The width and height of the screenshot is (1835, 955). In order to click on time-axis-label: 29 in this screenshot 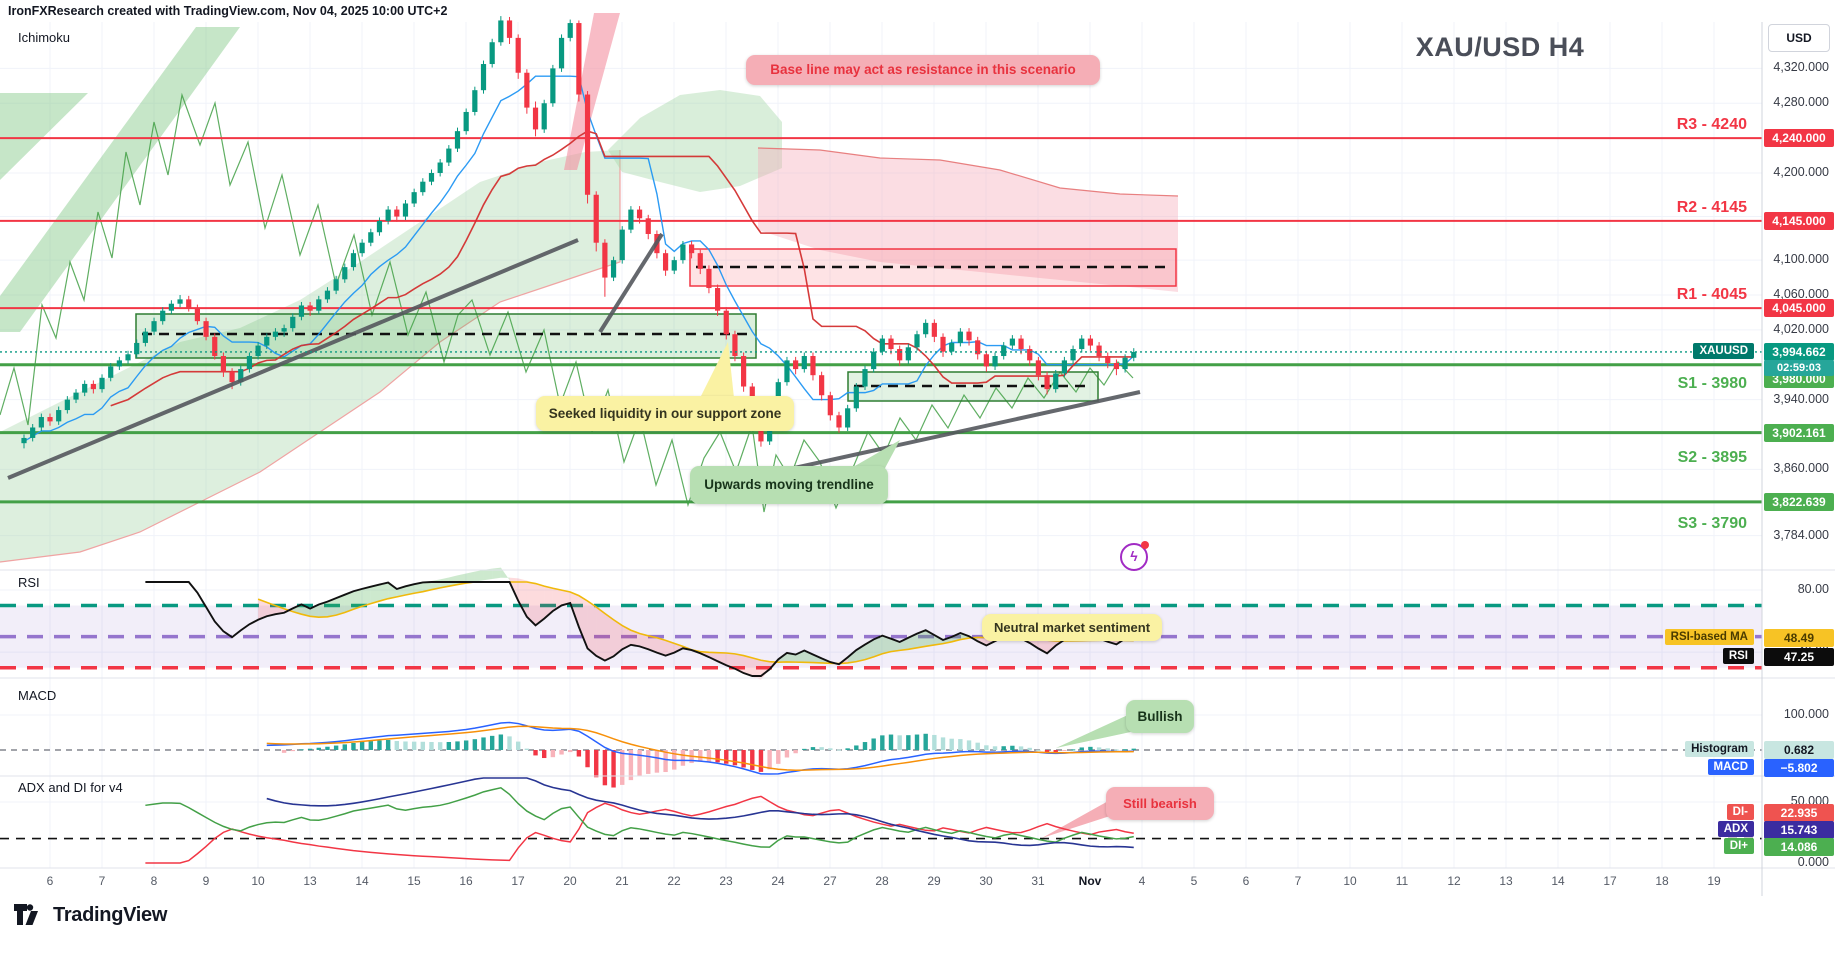, I will do `click(934, 881)`.